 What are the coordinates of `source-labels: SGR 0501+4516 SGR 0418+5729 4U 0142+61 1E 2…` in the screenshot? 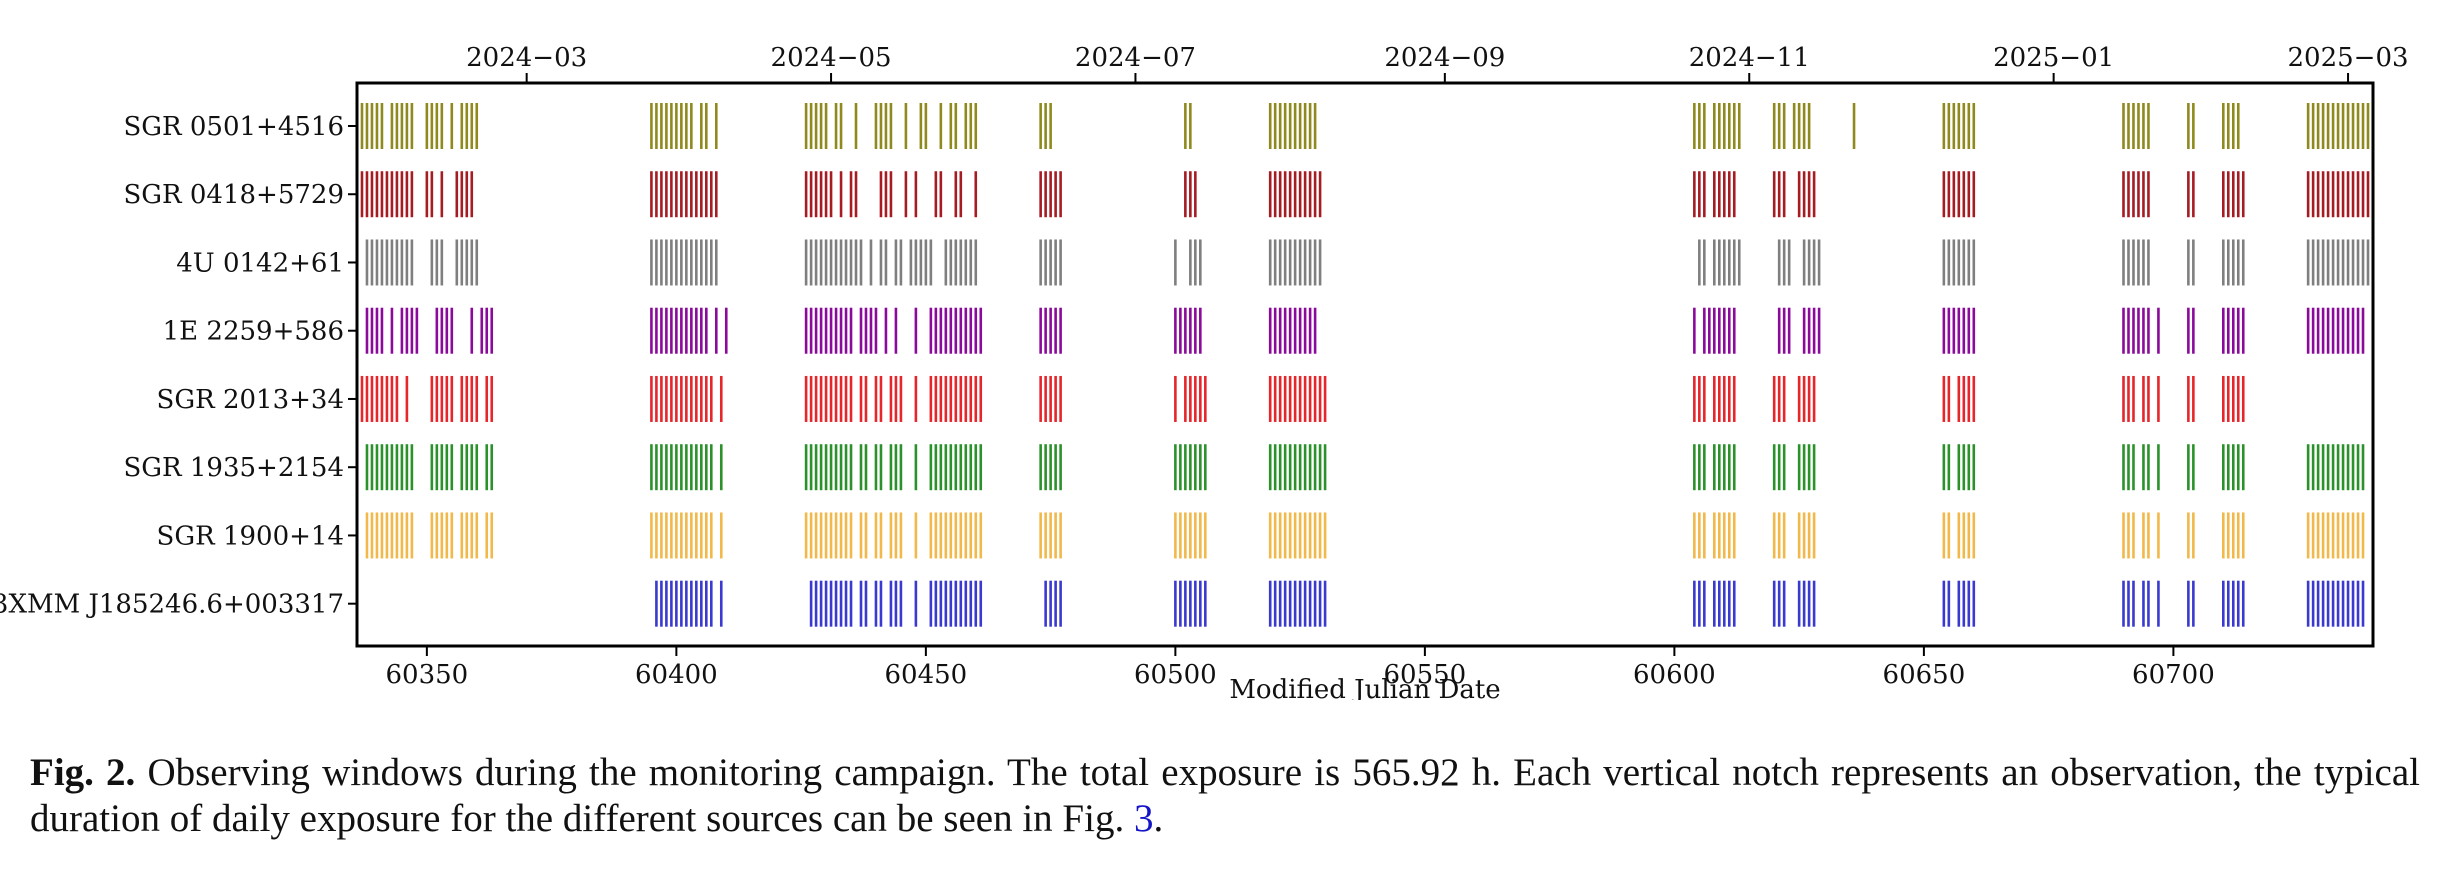 It's located at (178, 366).